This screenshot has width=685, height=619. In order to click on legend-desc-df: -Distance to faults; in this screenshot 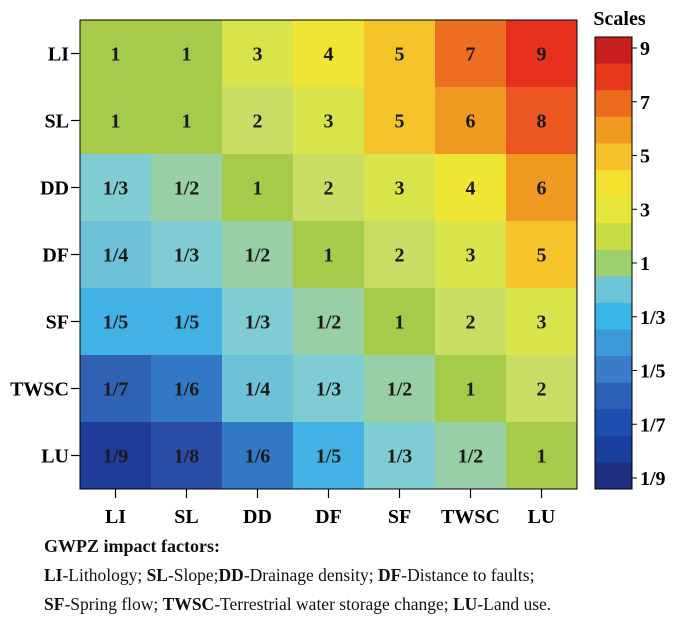, I will do `click(468, 575)`.